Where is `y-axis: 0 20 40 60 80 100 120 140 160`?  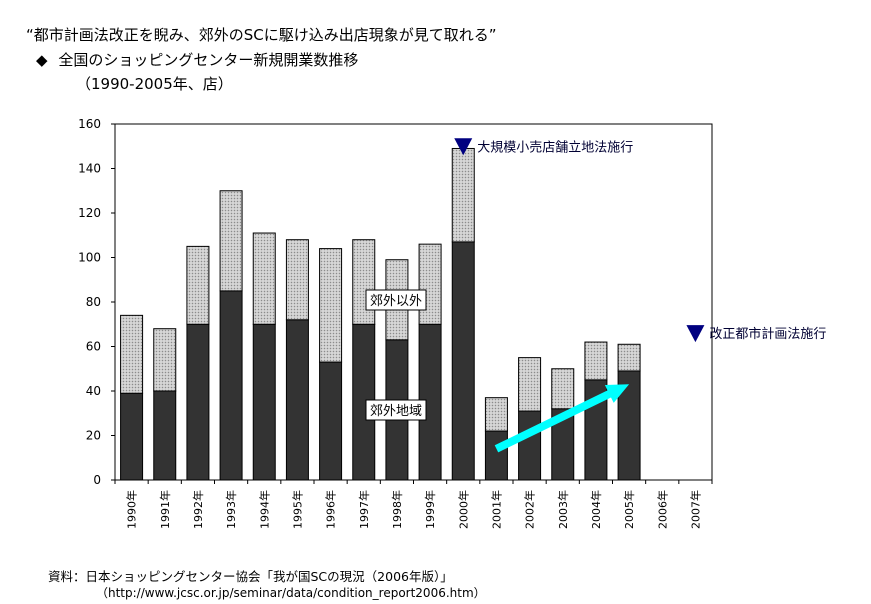 y-axis: 0 20 40 60 80 100 120 140 160 is located at coordinates (96, 302).